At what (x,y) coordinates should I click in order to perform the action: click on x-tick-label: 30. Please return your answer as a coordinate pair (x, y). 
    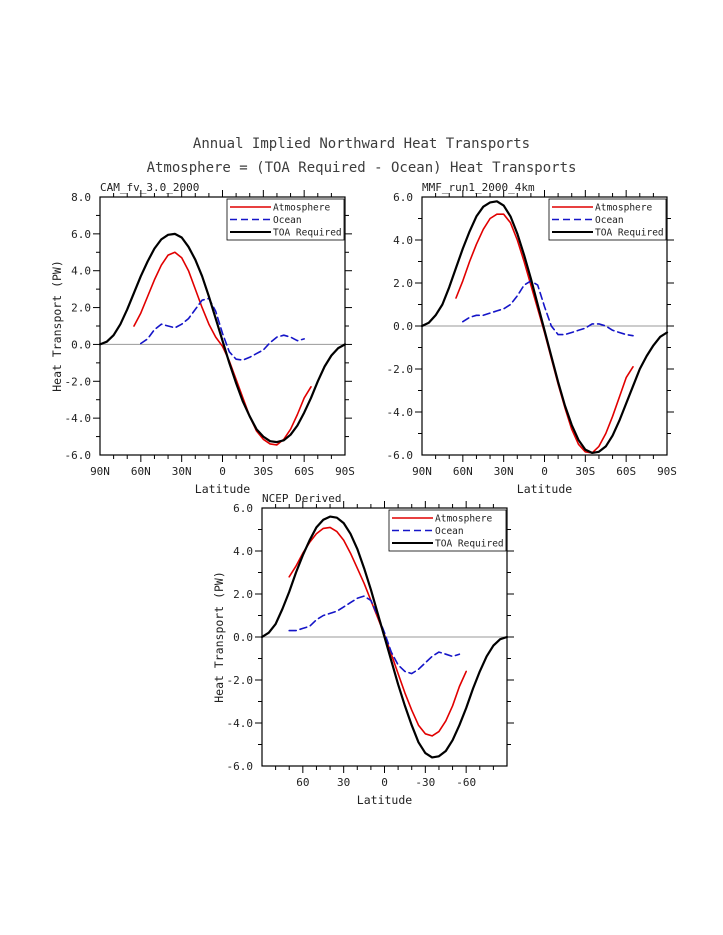
    Looking at the image, I should click on (343, 782).